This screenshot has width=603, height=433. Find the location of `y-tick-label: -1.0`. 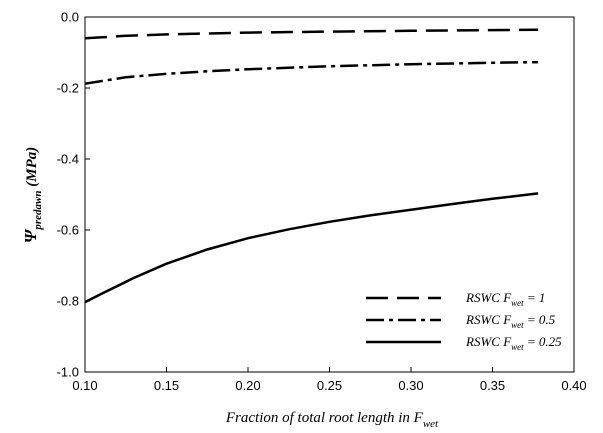

y-tick-label: -1.0 is located at coordinates (68, 372).